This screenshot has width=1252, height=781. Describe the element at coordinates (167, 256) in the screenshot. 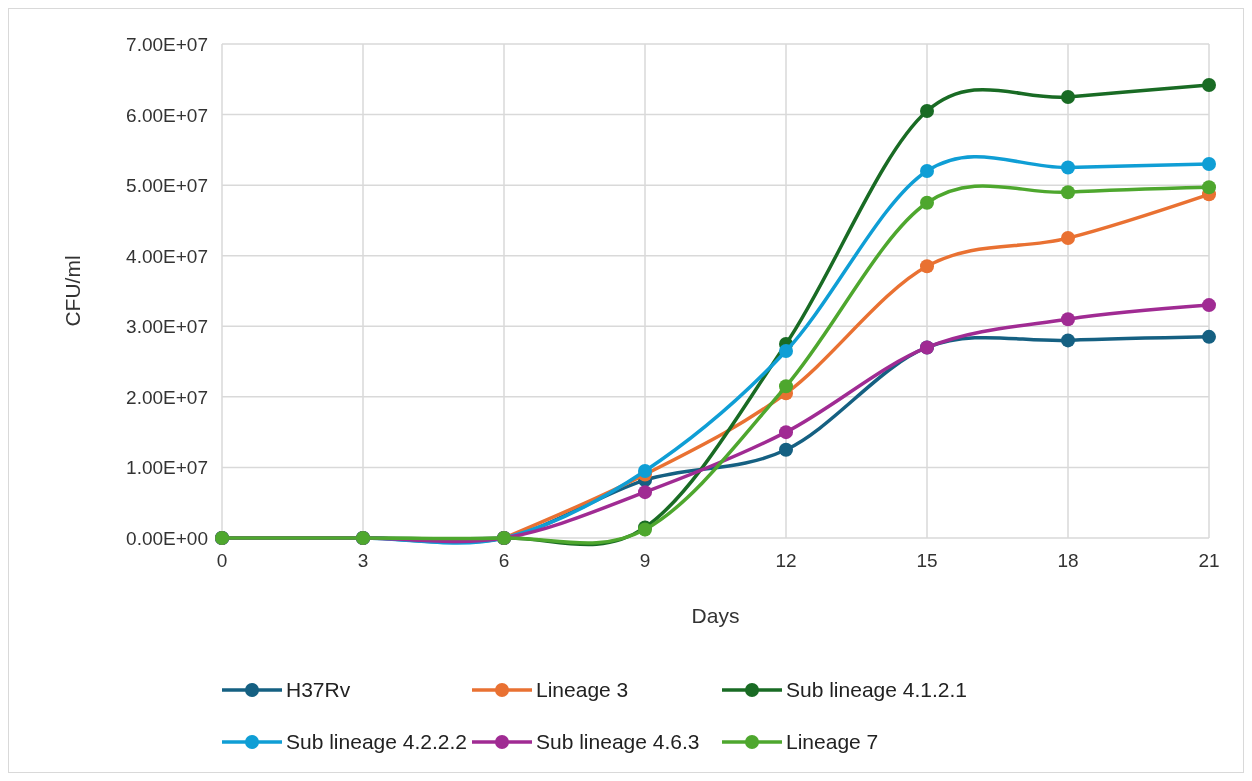

I see `y-tick-label: 4.00E+07` at that location.